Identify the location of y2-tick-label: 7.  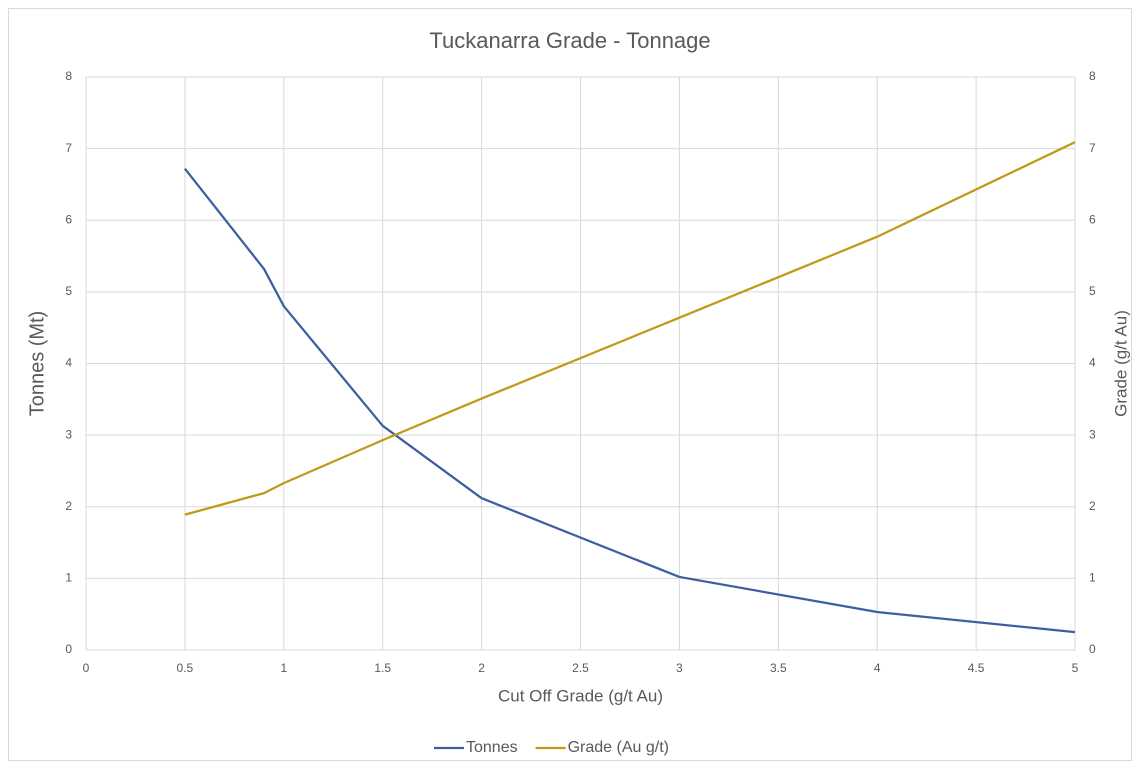
(1092, 148).